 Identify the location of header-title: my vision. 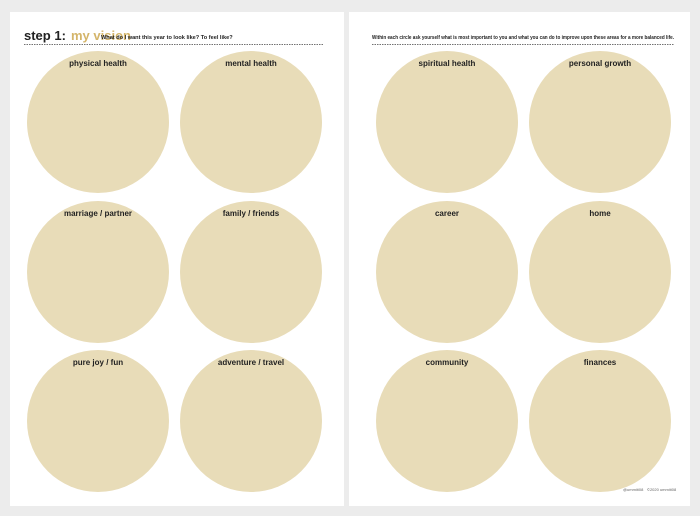
(101, 35).